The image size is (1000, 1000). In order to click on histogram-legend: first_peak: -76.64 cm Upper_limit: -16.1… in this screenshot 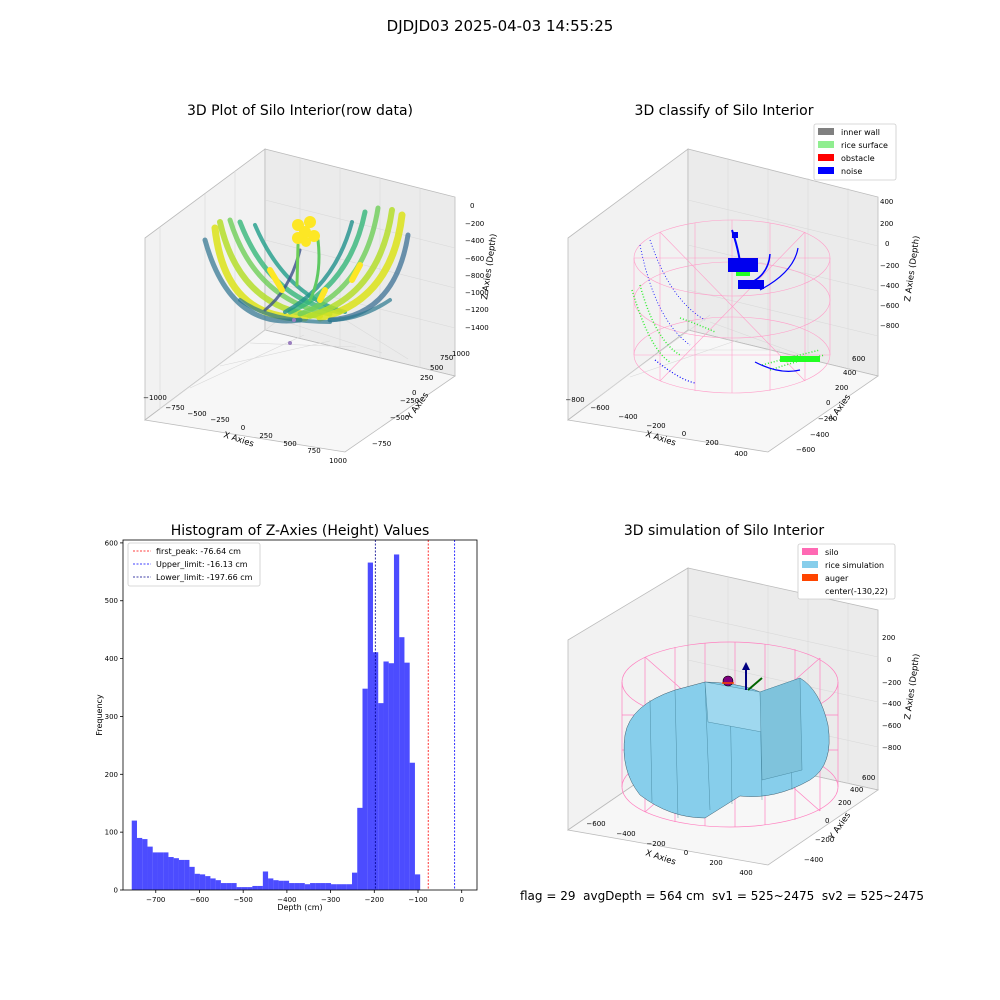, I will do `click(194, 564)`.